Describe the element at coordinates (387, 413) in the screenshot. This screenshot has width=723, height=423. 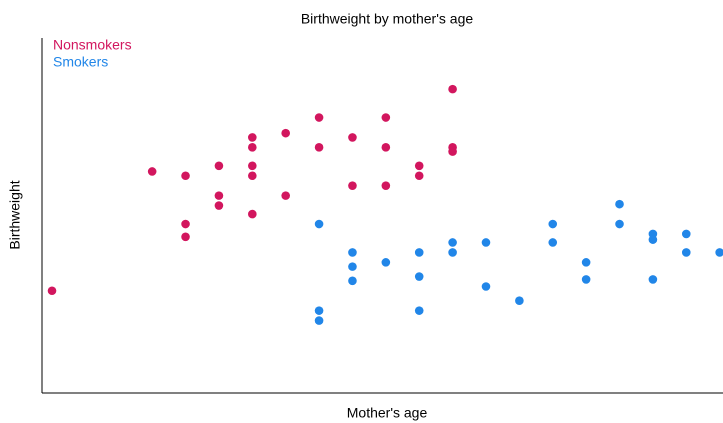
I see `x-axis-label: Mother's age` at that location.